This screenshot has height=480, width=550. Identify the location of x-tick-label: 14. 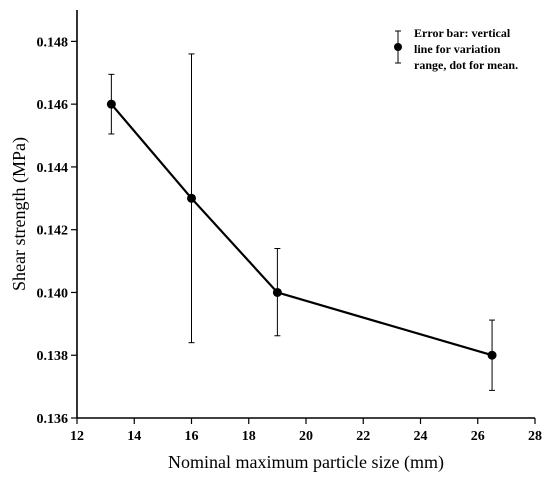
(134, 436).